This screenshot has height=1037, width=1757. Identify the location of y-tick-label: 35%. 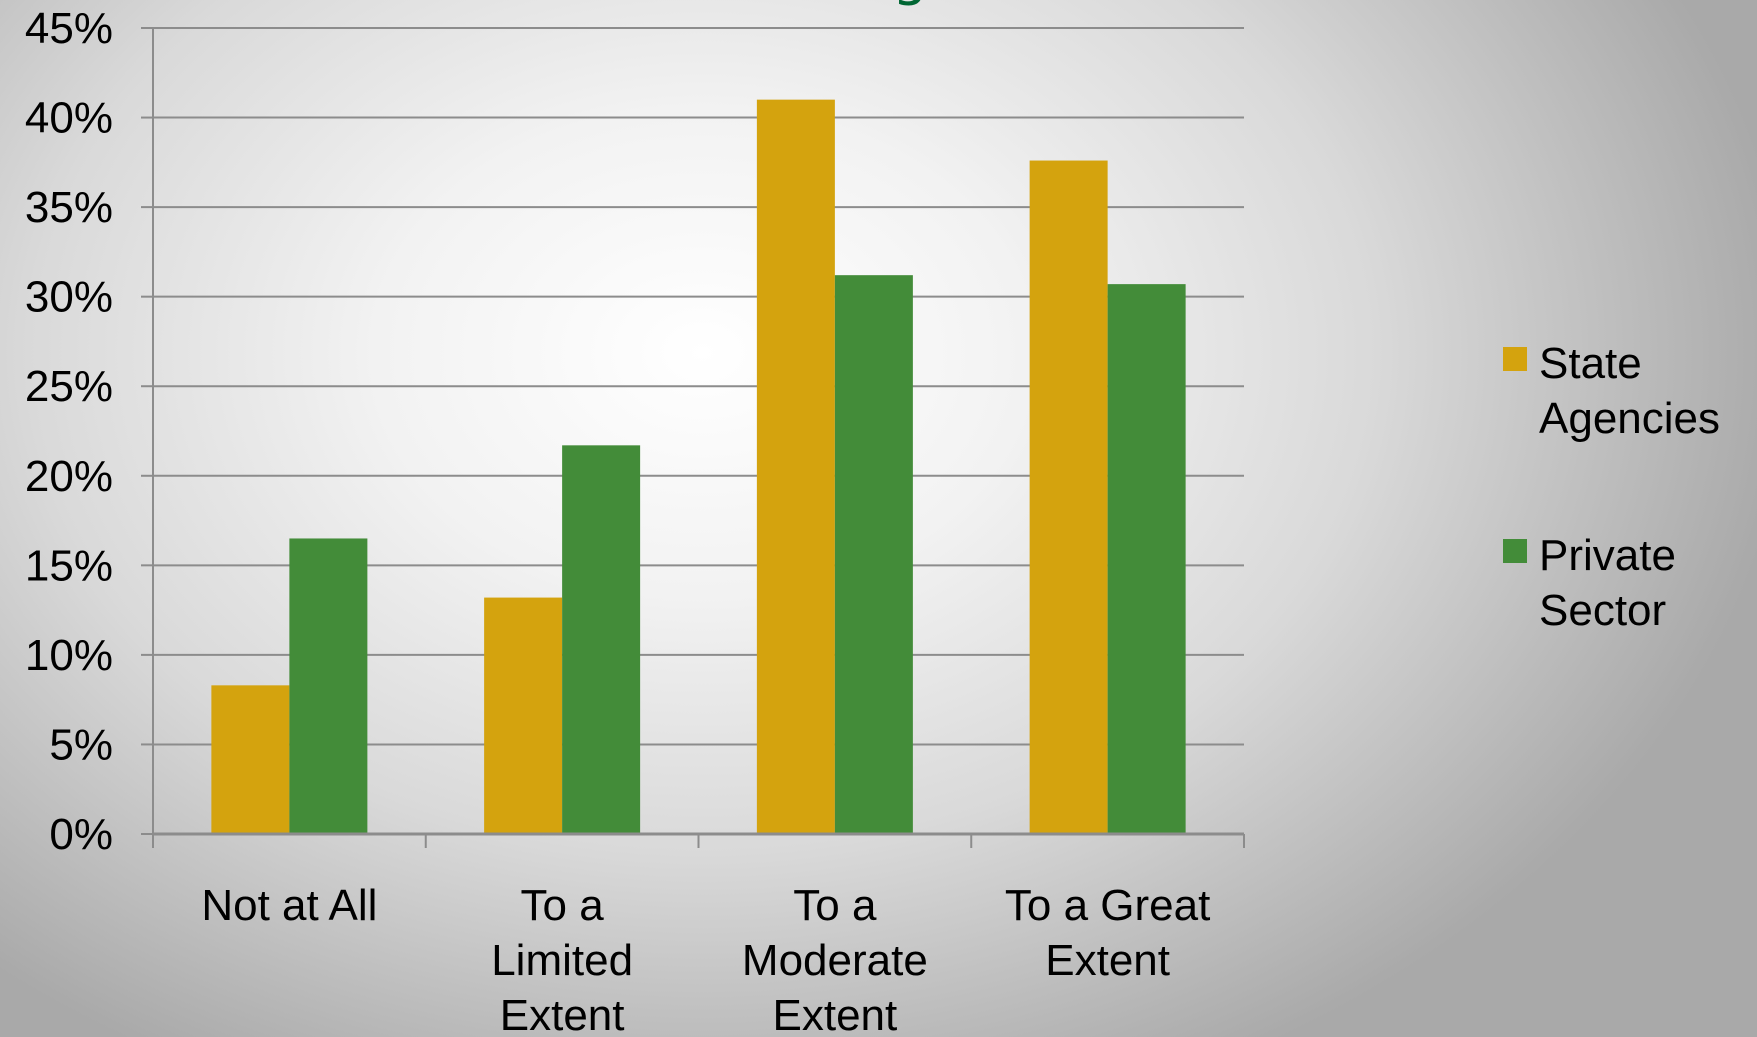
(69, 207).